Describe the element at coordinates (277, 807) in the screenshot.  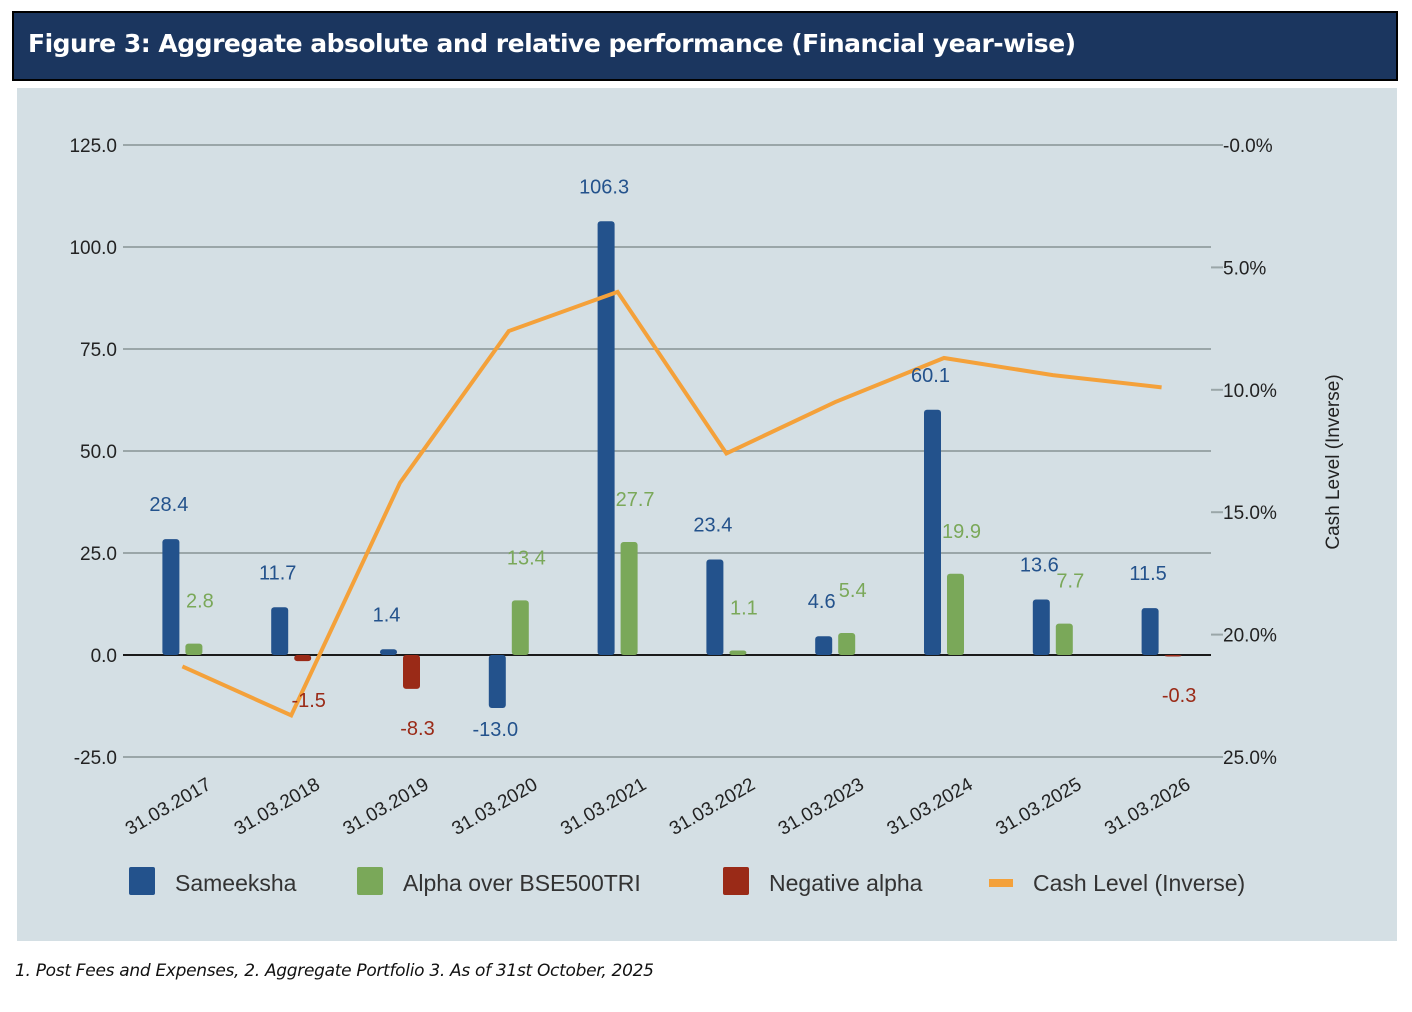
I see `x-tick-label: 31.03.2018` at that location.